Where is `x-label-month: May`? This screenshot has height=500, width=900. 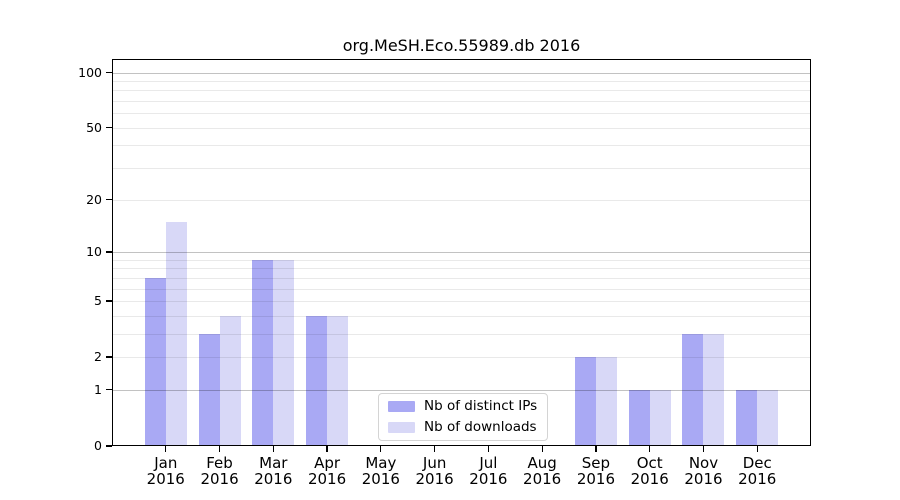 x-label-month: May is located at coordinates (381, 463).